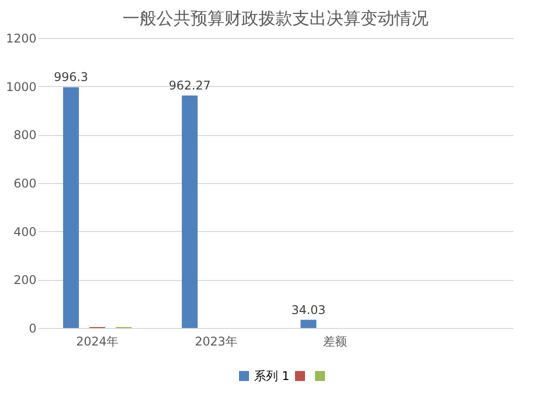  What do you see at coordinates (25, 183) in the screenshot?
I see `y-tick-label: 600` at bounding box center [25, 183].